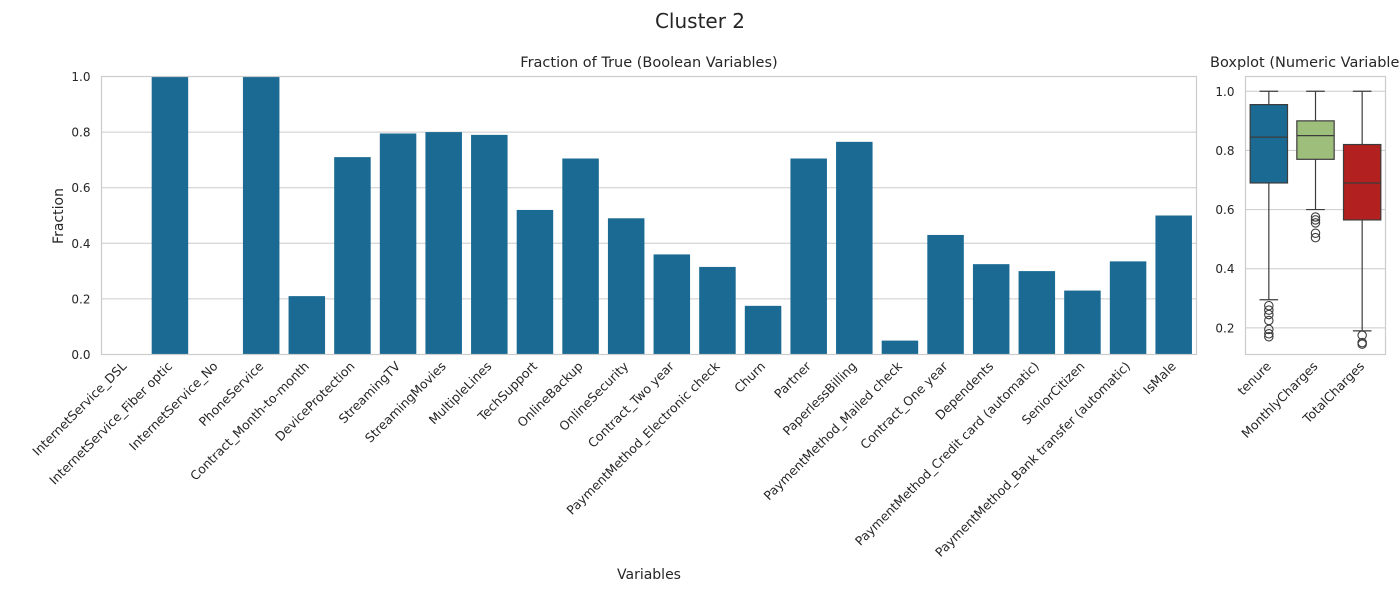 Image resolution: width=1400 pixels, height=600 pixels. What do you see at coordinates (173, 406) in the screenshot?
I see `bar-x-tick-label: InternetService_No` at bounding box center [173, 406].